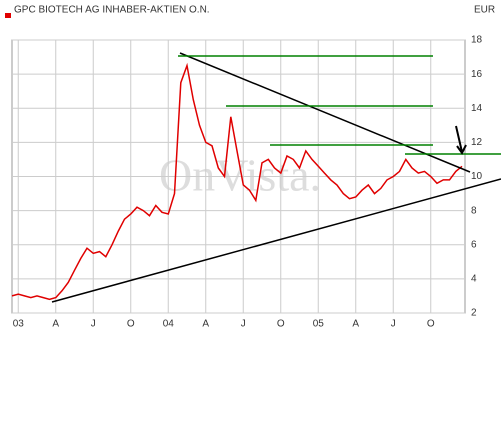 The height and width of the screenshot is (433, 501). Describe the element at coordinates (8, 15) in the screenshot. I see `title-marker` at that location.